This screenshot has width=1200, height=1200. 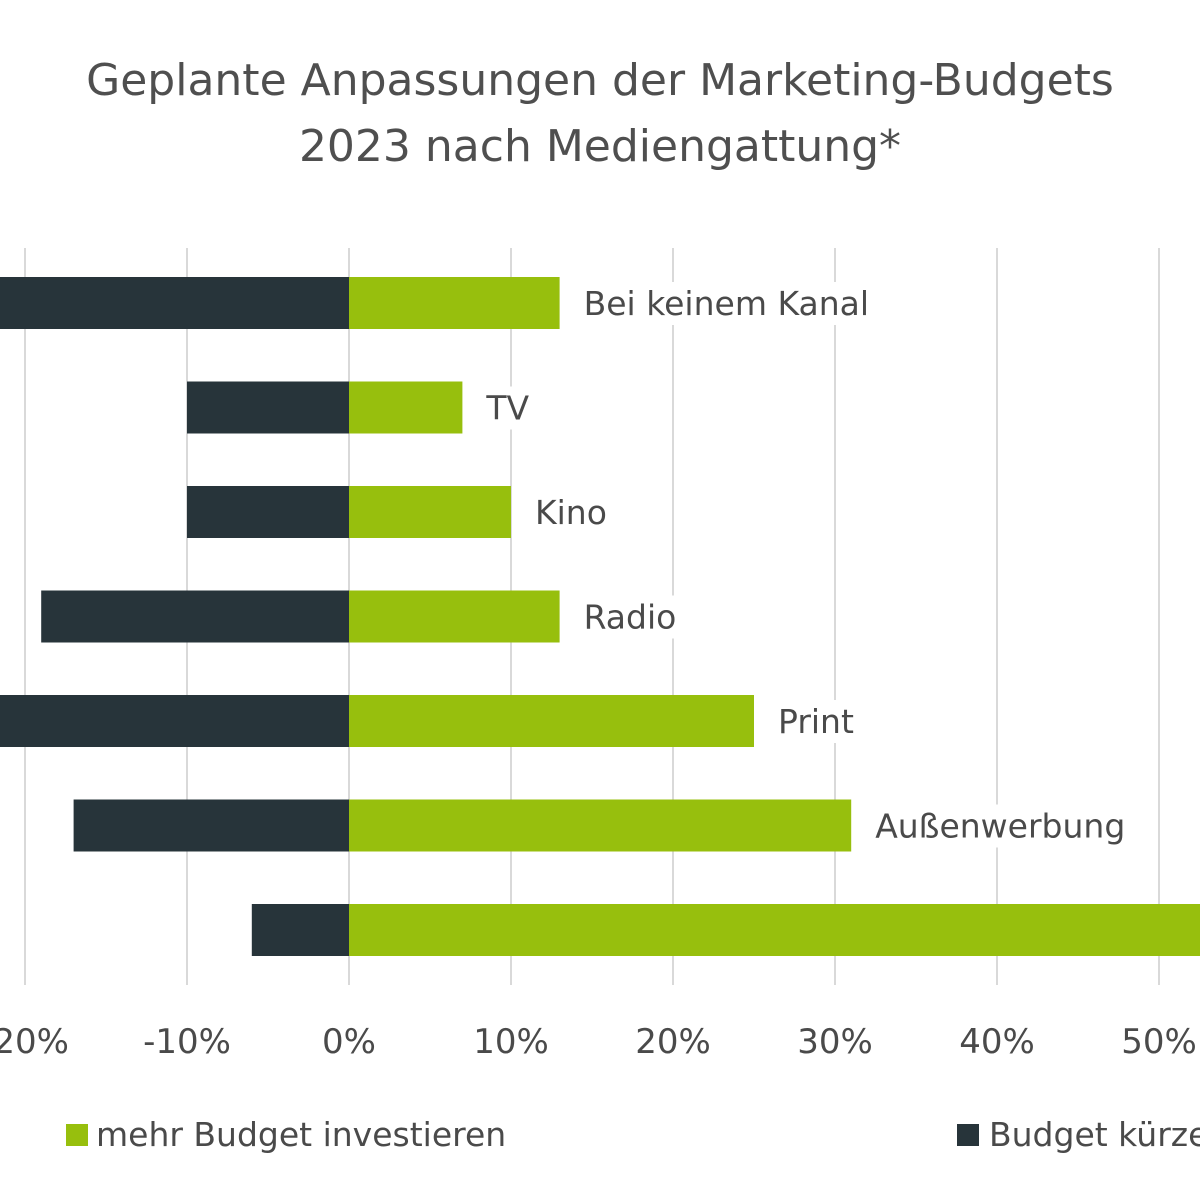 I want to click on legend-label-mehr-budget: mehr Budget investieren, so click(x=301, y=1134).